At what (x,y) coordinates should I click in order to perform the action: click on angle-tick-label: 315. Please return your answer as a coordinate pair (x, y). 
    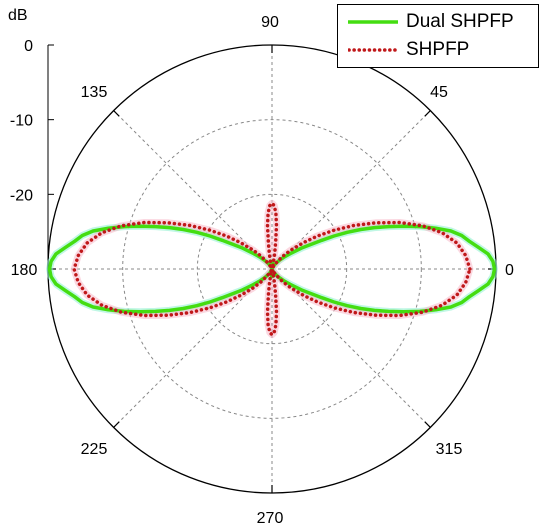
    Looking at the image, I should click on (449, 449).